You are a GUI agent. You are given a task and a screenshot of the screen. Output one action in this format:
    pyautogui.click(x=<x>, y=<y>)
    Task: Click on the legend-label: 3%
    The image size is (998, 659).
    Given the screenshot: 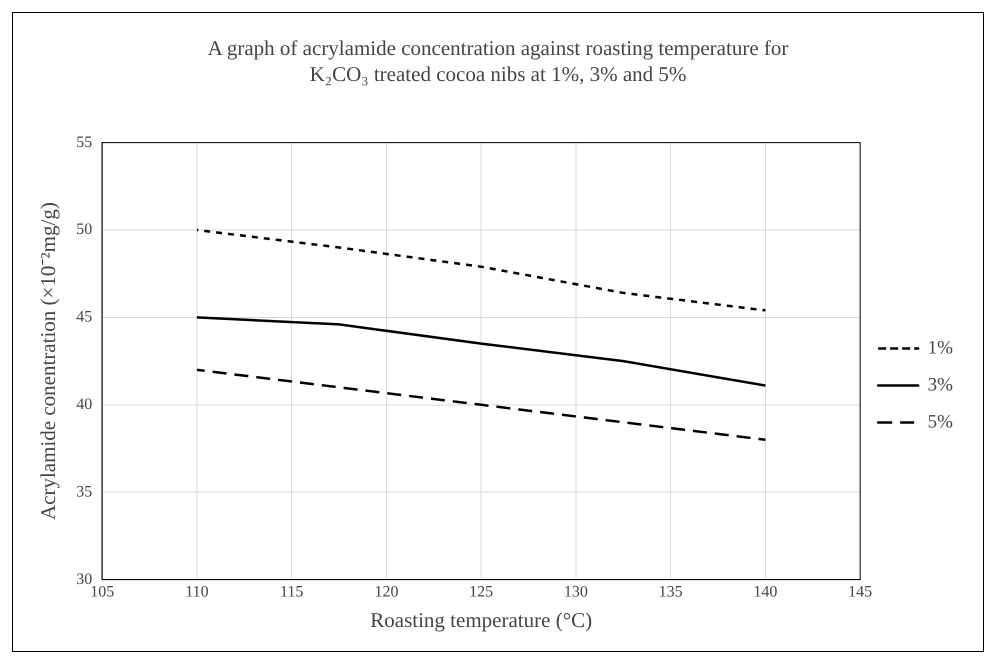 What is the action you would take?
    pyautogui.click(x=941, y=385)
    